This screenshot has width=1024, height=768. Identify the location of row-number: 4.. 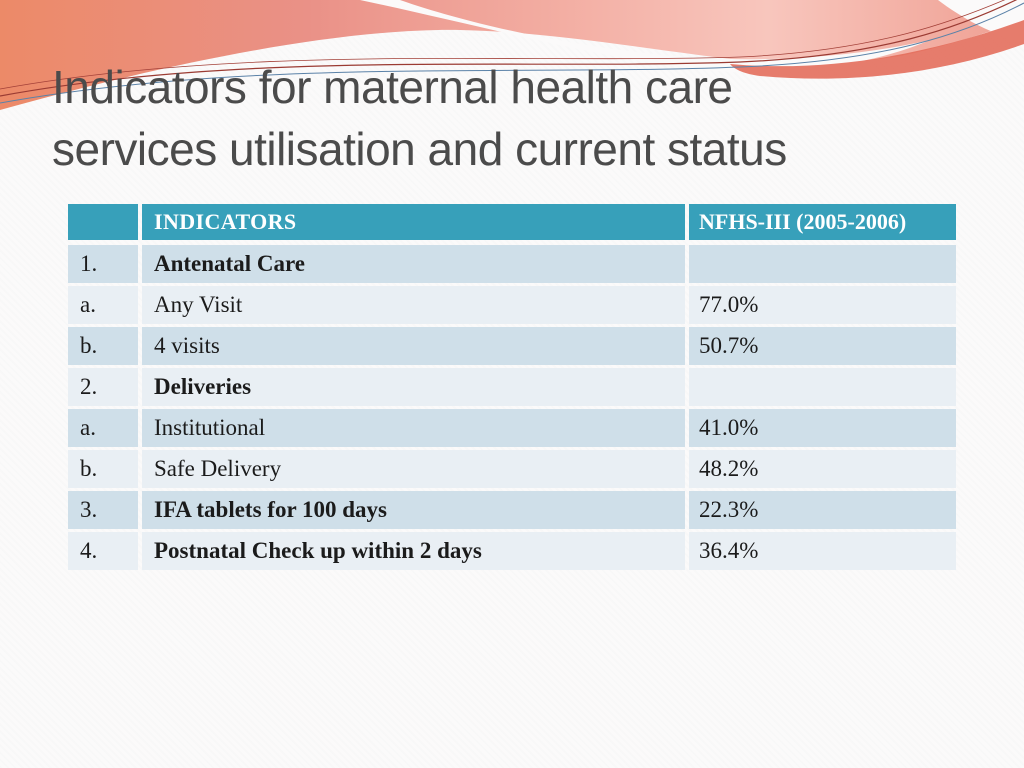
(103, 551).